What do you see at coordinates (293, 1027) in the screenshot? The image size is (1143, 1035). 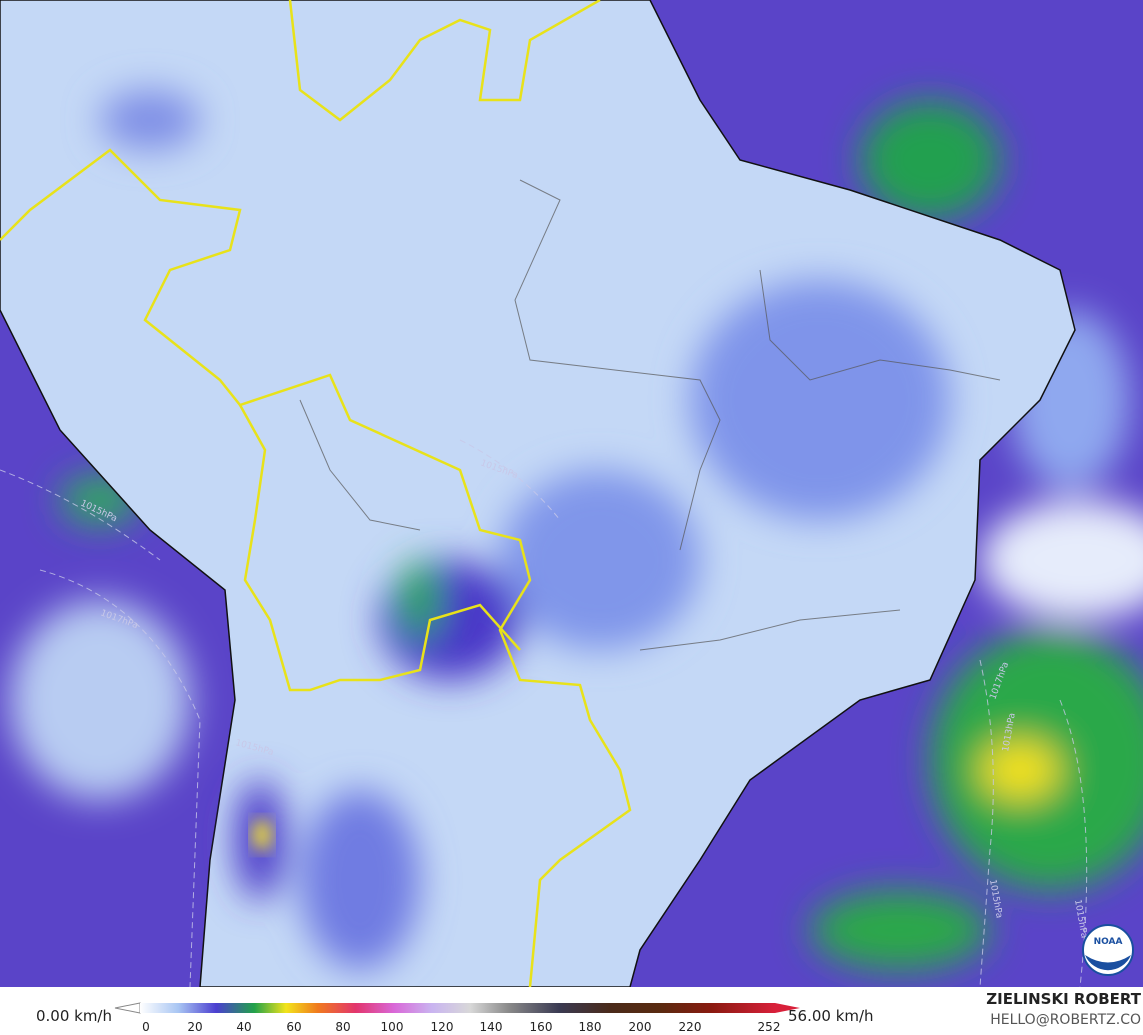 I see `colorbar-tick-label: 60` at bounding box center [293, 1027].